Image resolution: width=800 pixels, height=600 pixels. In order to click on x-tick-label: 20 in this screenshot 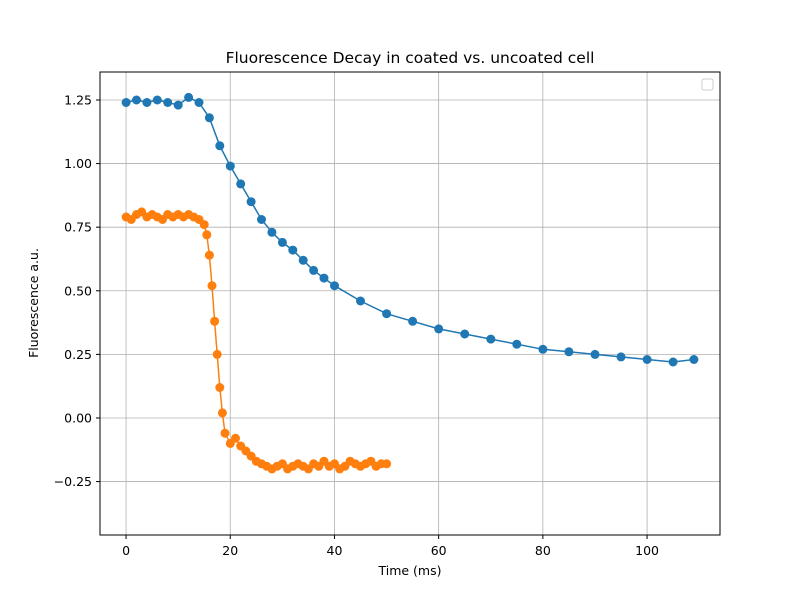, I will do `click(230, 550)`.